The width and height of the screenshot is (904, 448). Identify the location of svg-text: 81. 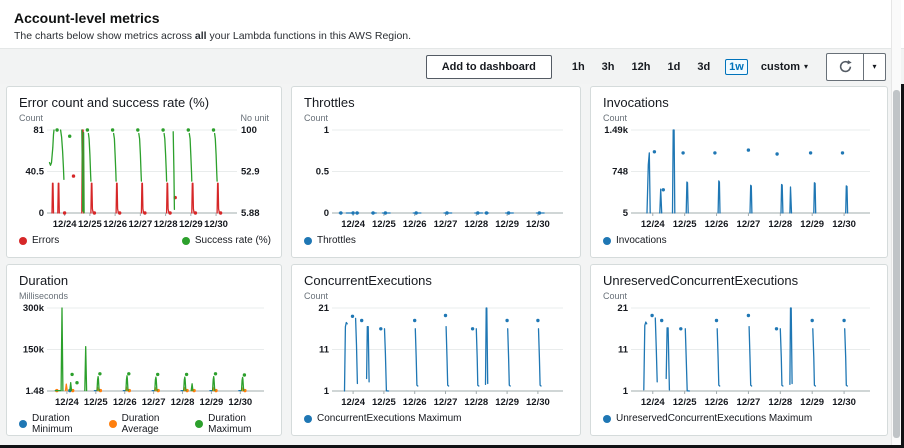
(38, 130).